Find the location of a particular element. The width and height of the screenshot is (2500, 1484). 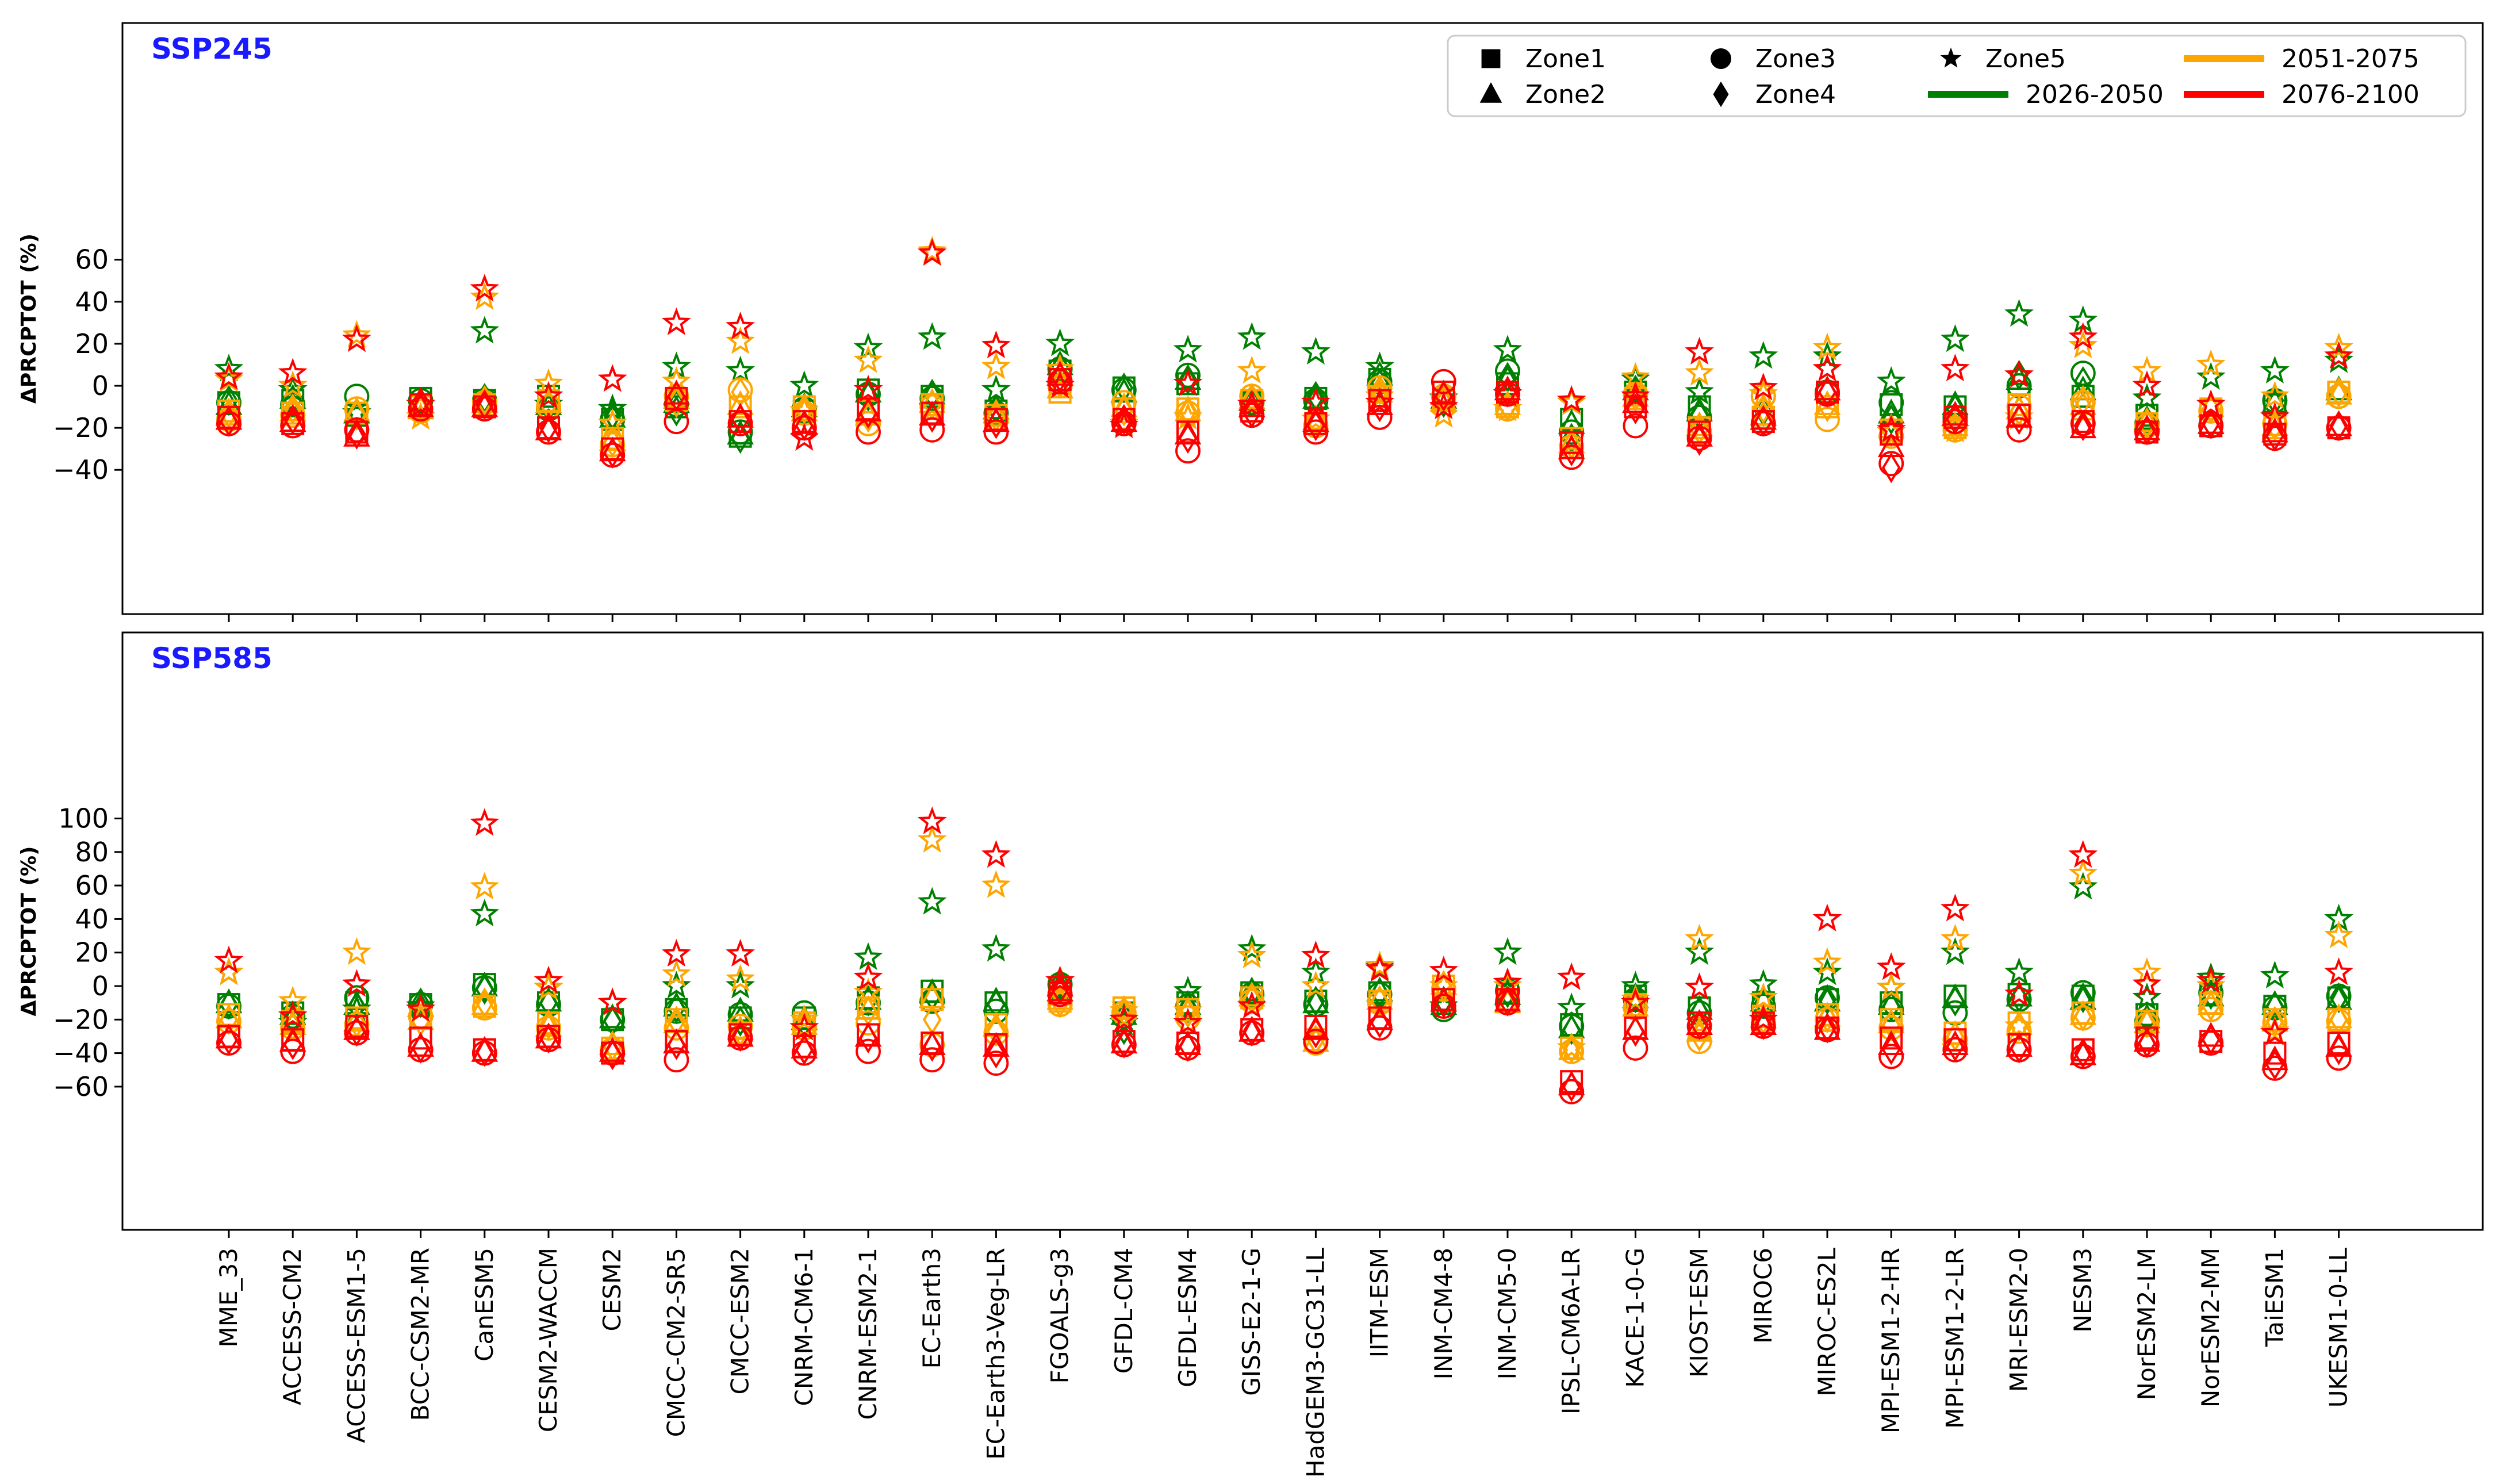

point-zone3-canesm5 is located at coordinates (484, 1008).